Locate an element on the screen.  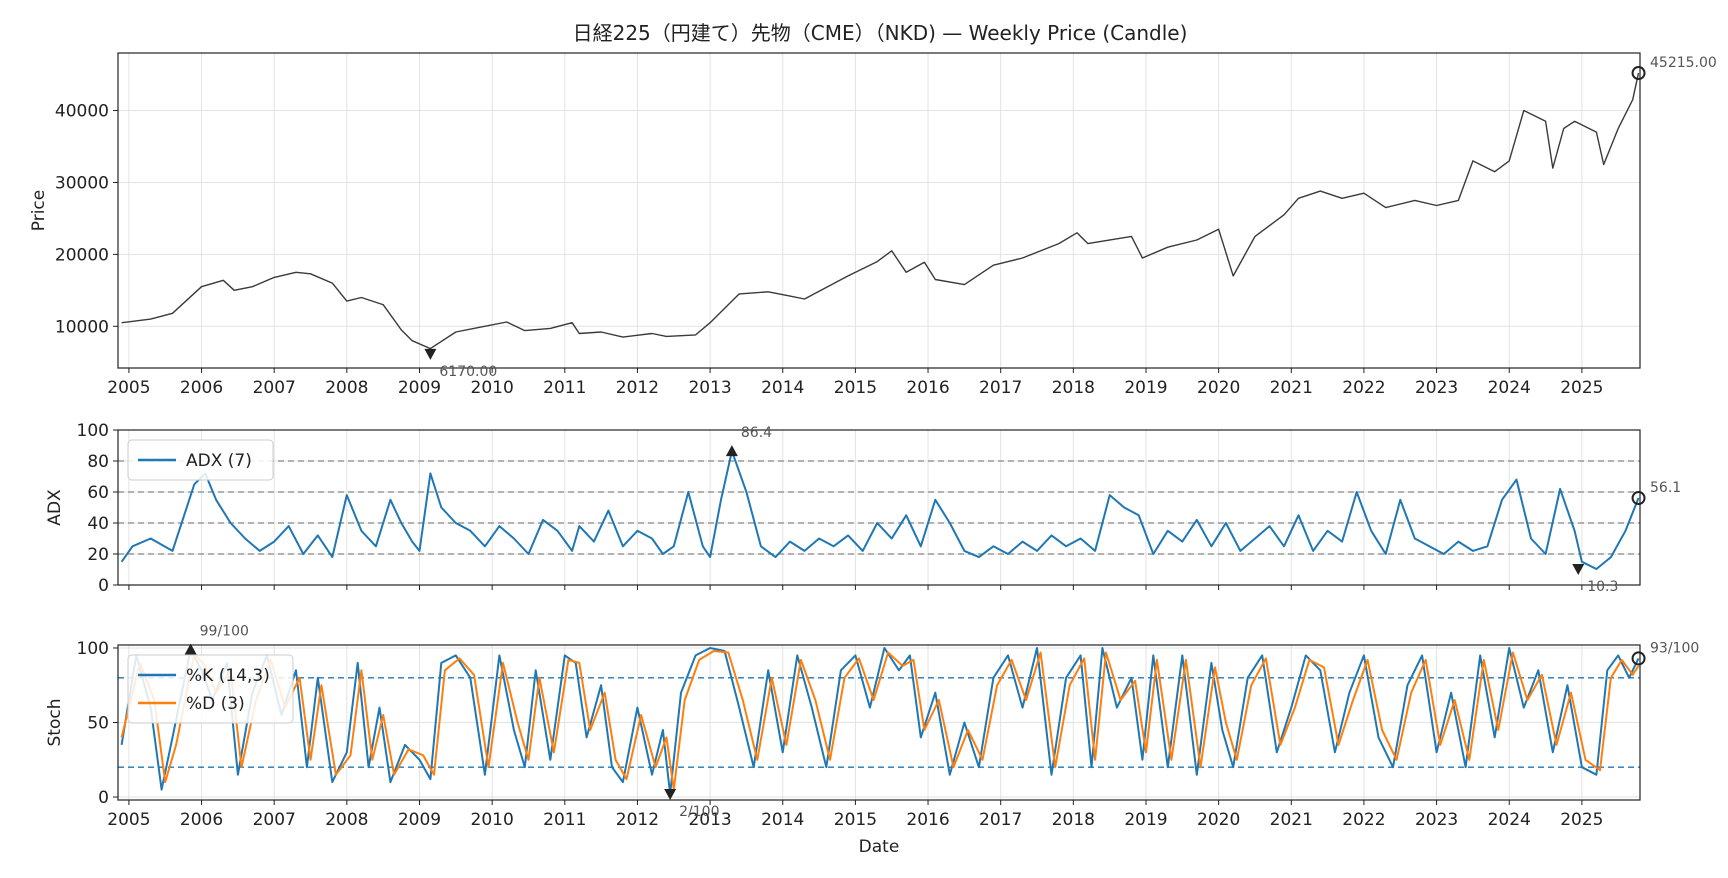
y-tick-label: 80 is located at coordinates (98, 462).